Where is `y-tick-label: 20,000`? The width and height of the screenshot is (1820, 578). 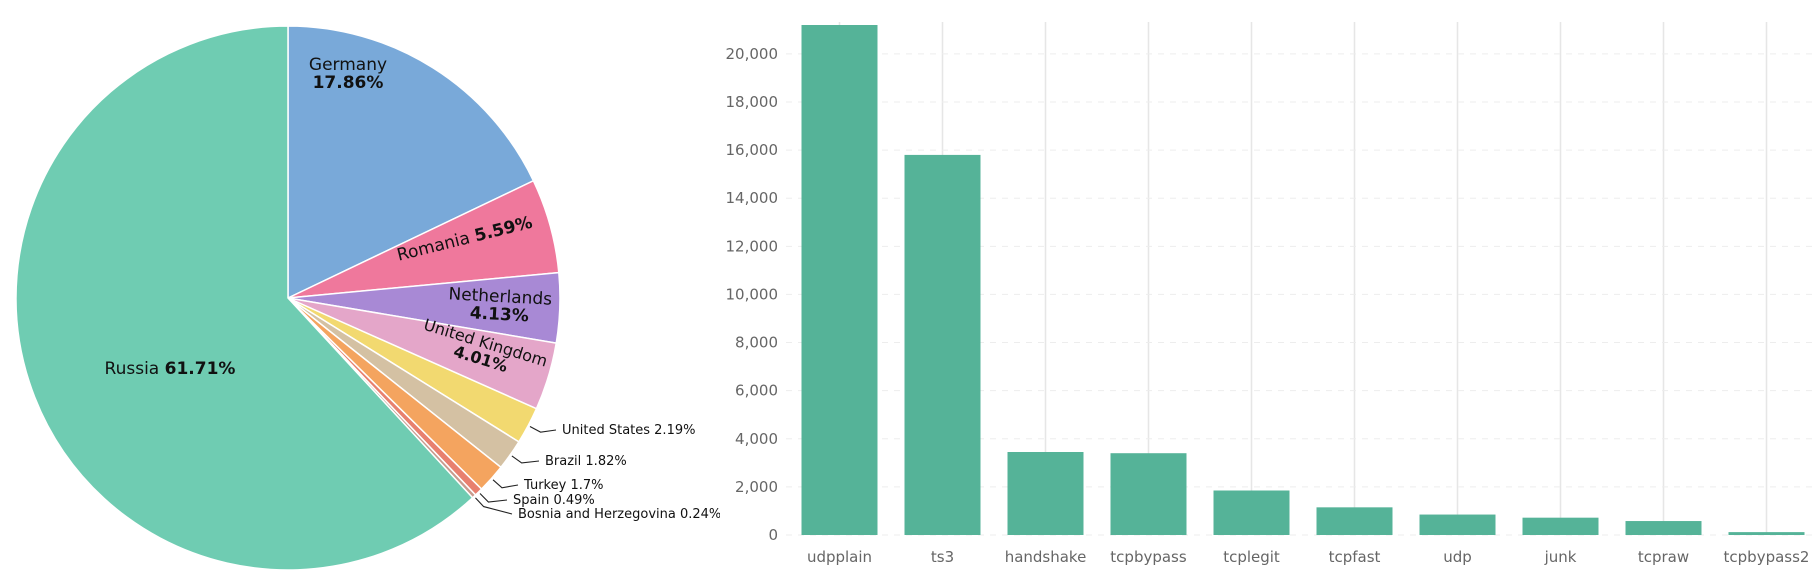 y-tick-label: 20,000 is located at coordinates (752, 54).